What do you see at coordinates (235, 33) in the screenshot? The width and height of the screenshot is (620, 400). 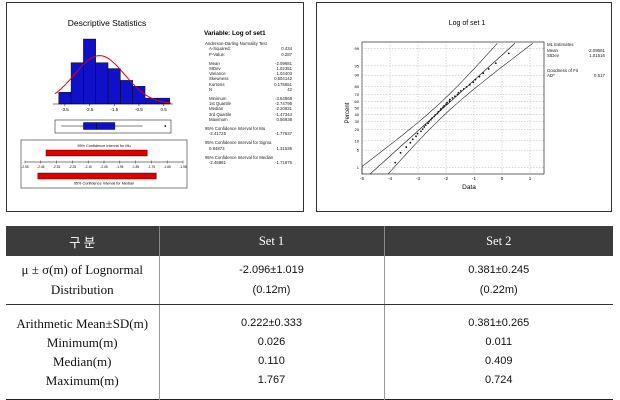 I see `variable-title: Variable: Log of set1` at bounding box center [235, 33].